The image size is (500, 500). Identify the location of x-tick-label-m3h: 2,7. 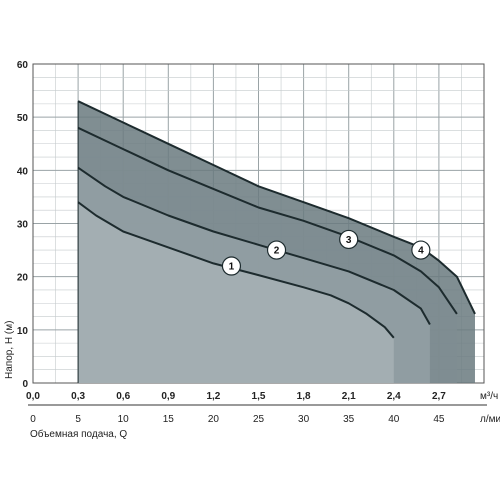
(439, 396).